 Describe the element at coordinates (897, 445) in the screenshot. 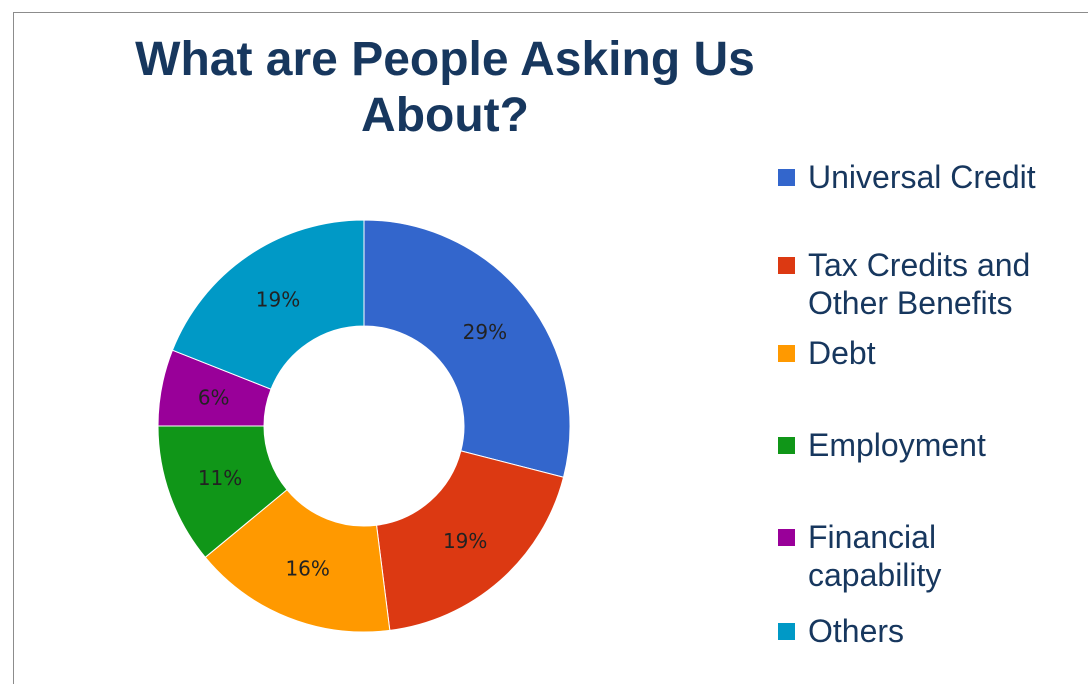

I see `legend-label: Employment` at that location.